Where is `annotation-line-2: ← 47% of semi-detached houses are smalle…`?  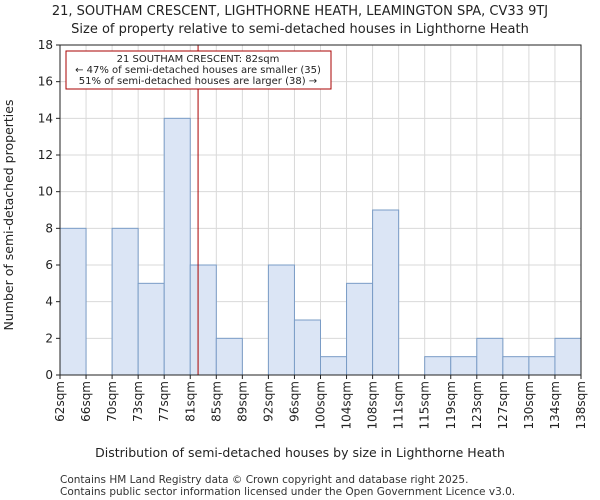
annotation-line-2: ← 47% of semi-detached houses are smalle… is located at coordinates (198, 70).